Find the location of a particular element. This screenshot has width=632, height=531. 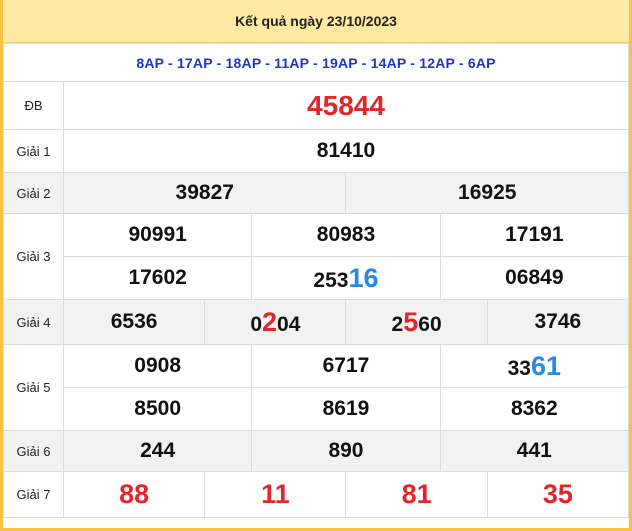

prize-g3-5: 25316 is located at coordinates (346, 278).